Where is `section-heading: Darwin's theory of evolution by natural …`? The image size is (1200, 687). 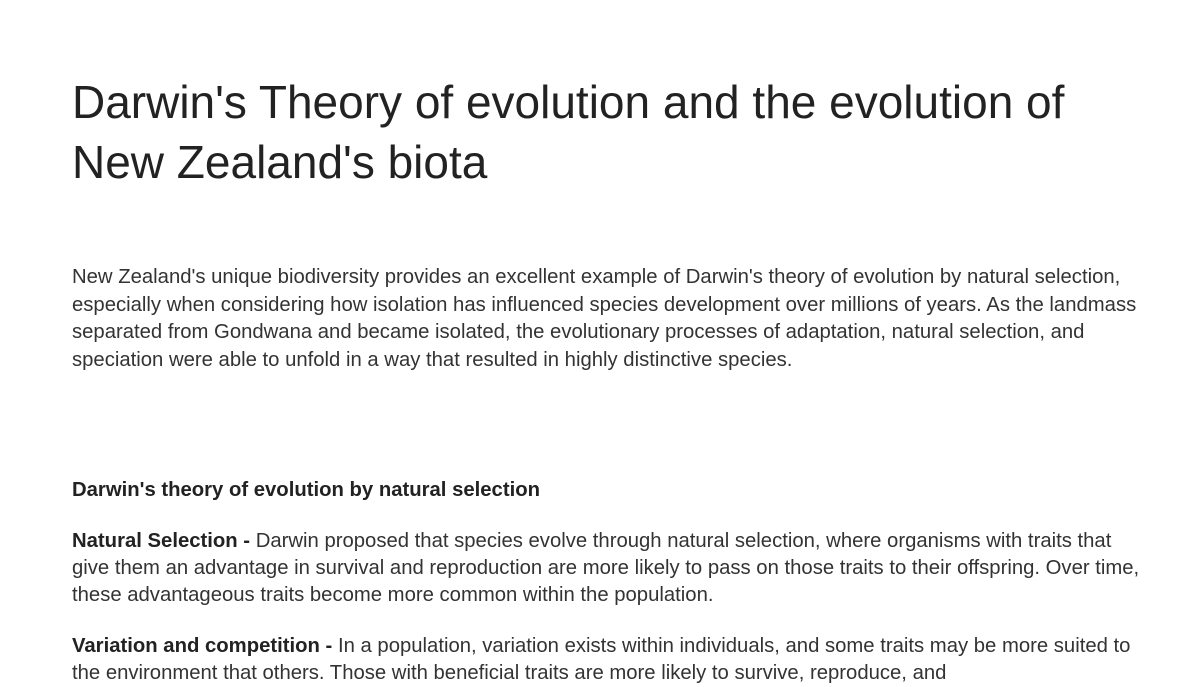 section-heading: Darwin's theory of evolution by natural … is located at coordinates (306, 490).